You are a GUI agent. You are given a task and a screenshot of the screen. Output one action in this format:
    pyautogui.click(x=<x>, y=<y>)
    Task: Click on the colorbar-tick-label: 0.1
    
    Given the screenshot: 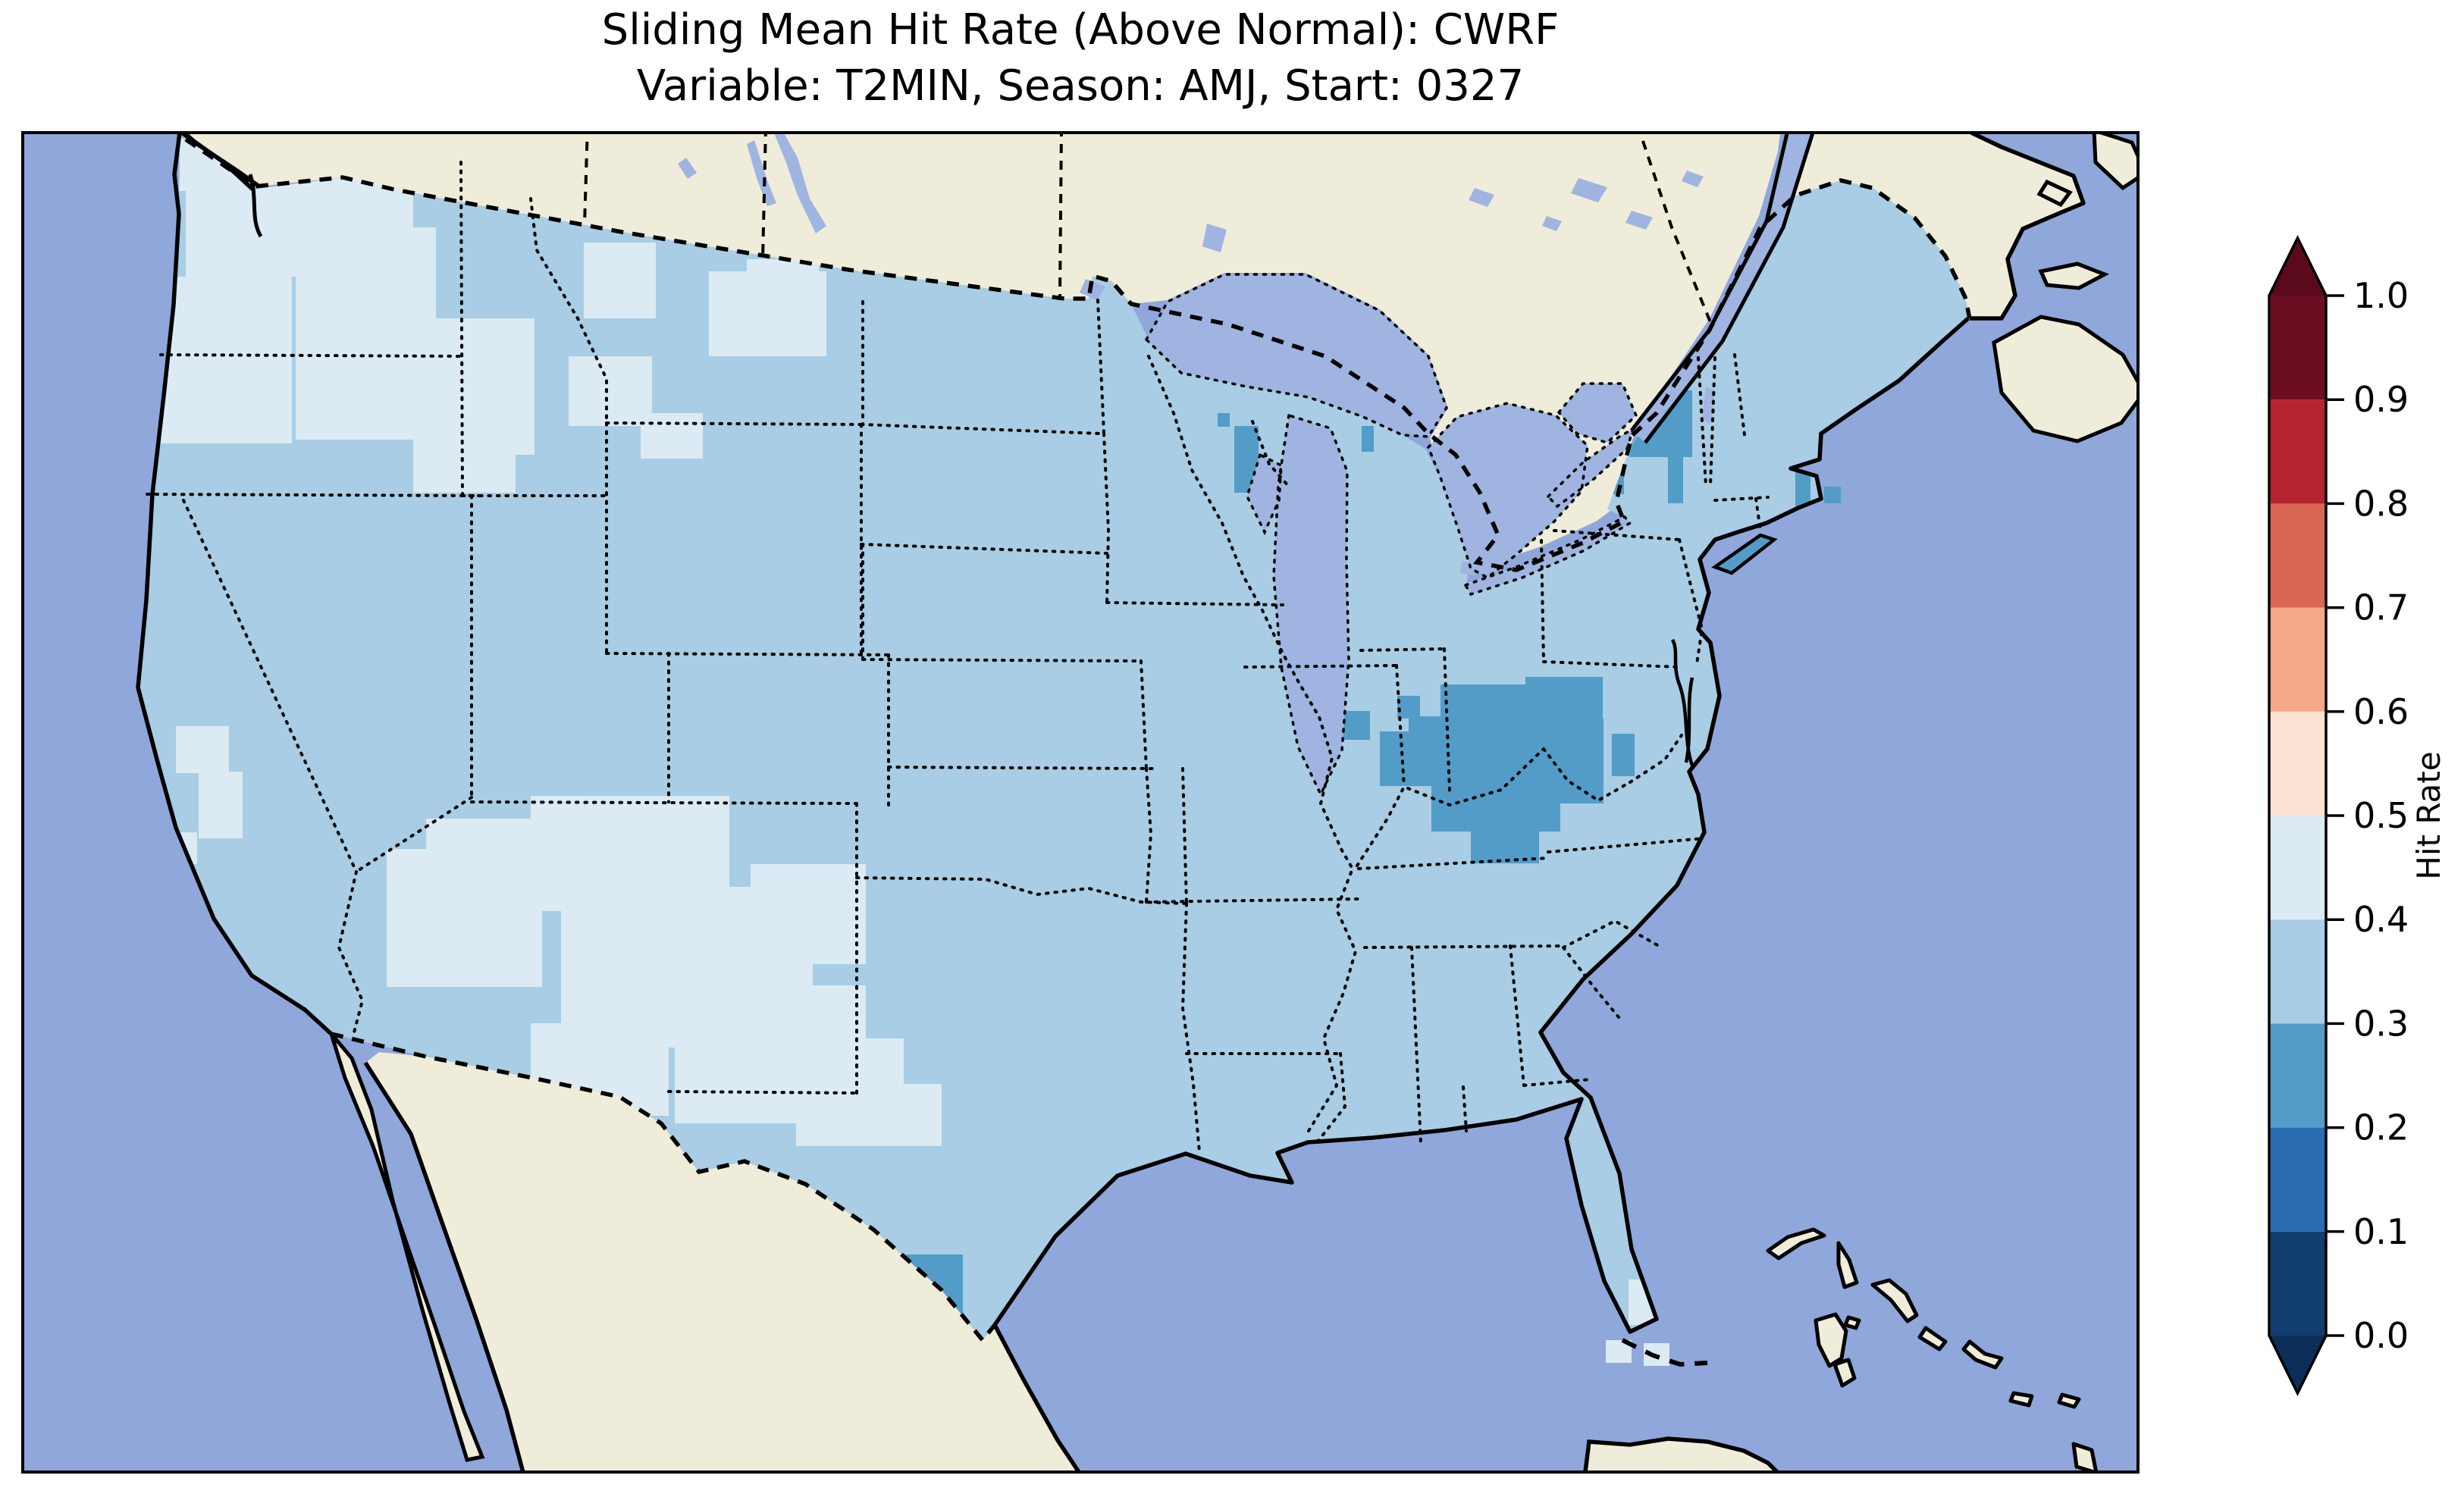 What is the action you would take?
    pyautogui.click(x=2381, y=1231)
    